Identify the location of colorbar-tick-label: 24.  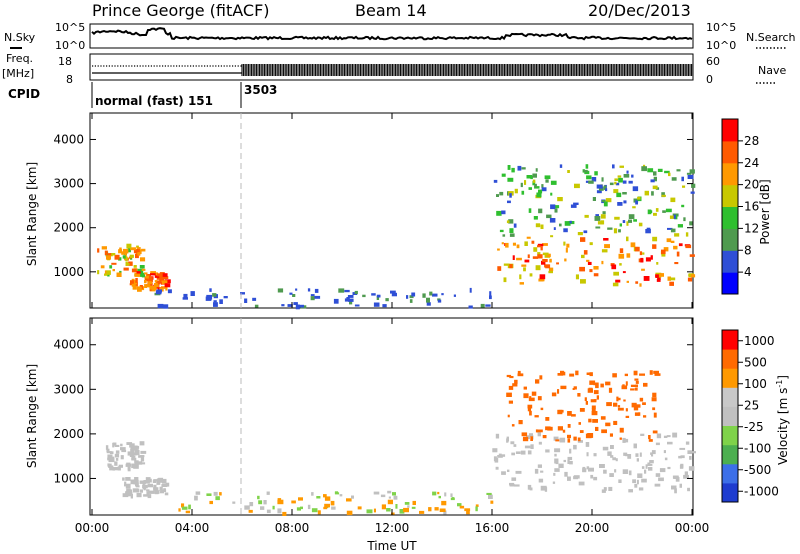
(751, 163).